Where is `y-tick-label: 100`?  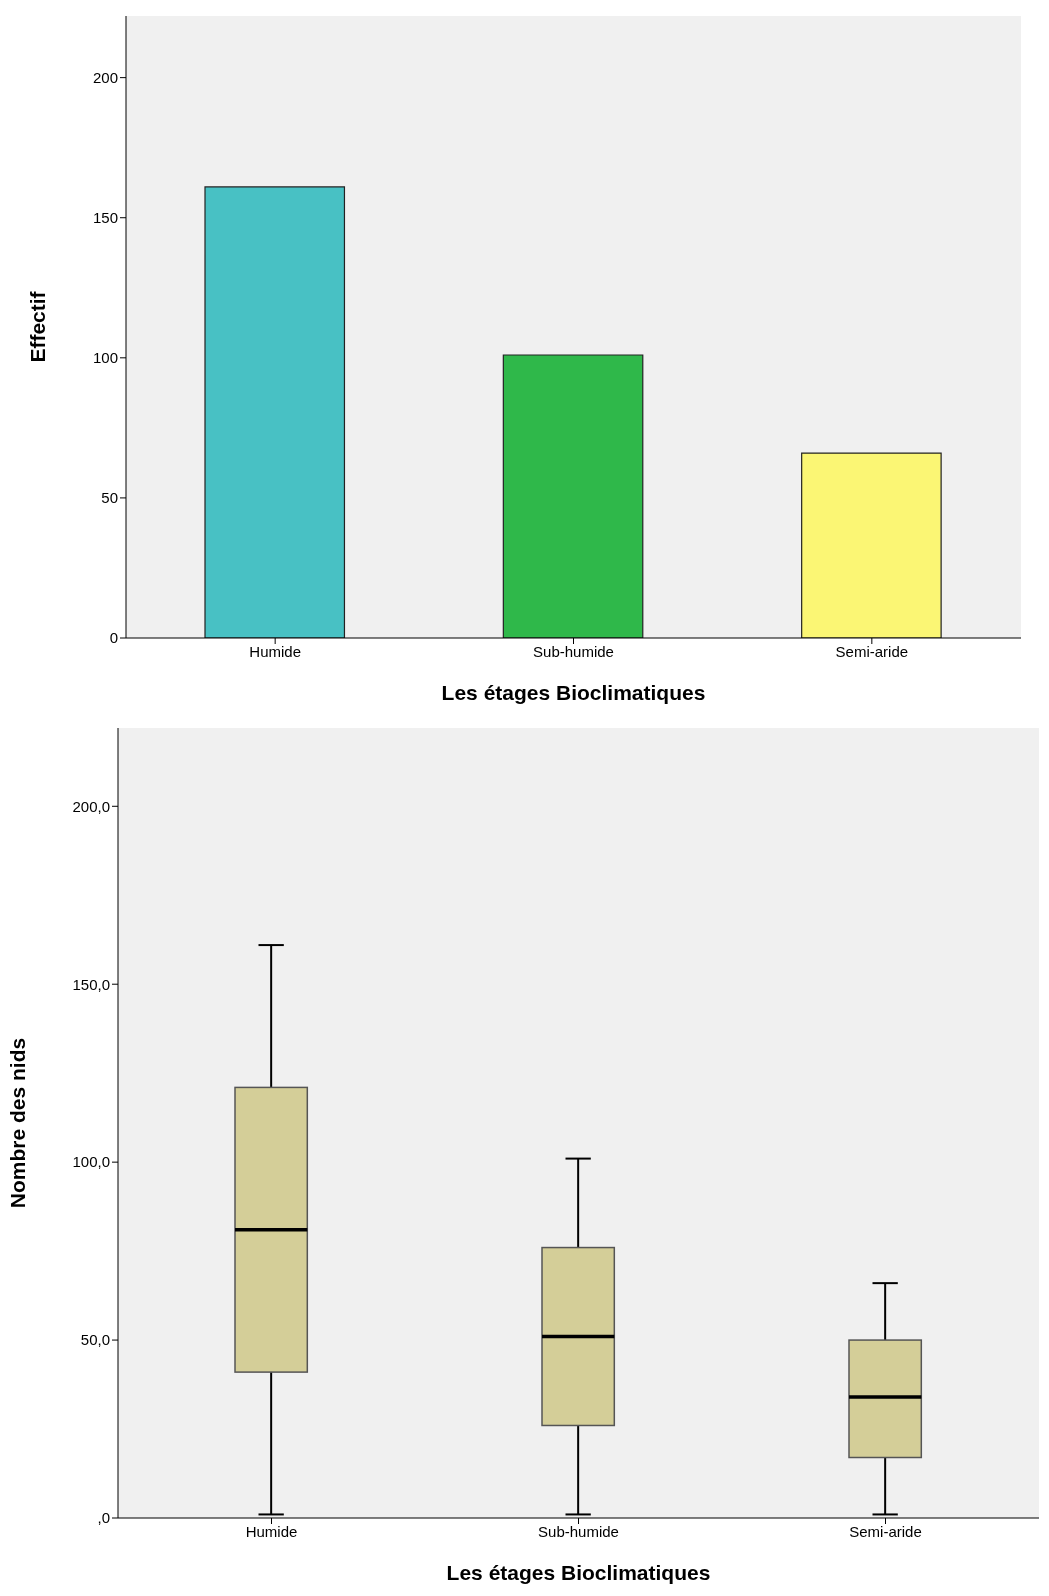
y-tick-label: 100 is located at coordinates (105, 358).